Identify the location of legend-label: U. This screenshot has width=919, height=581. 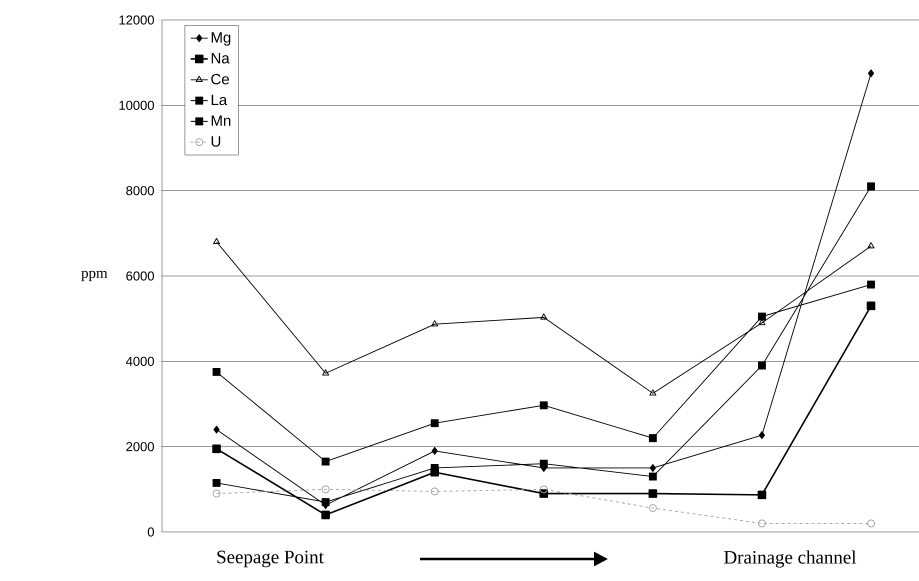
(216, 141).